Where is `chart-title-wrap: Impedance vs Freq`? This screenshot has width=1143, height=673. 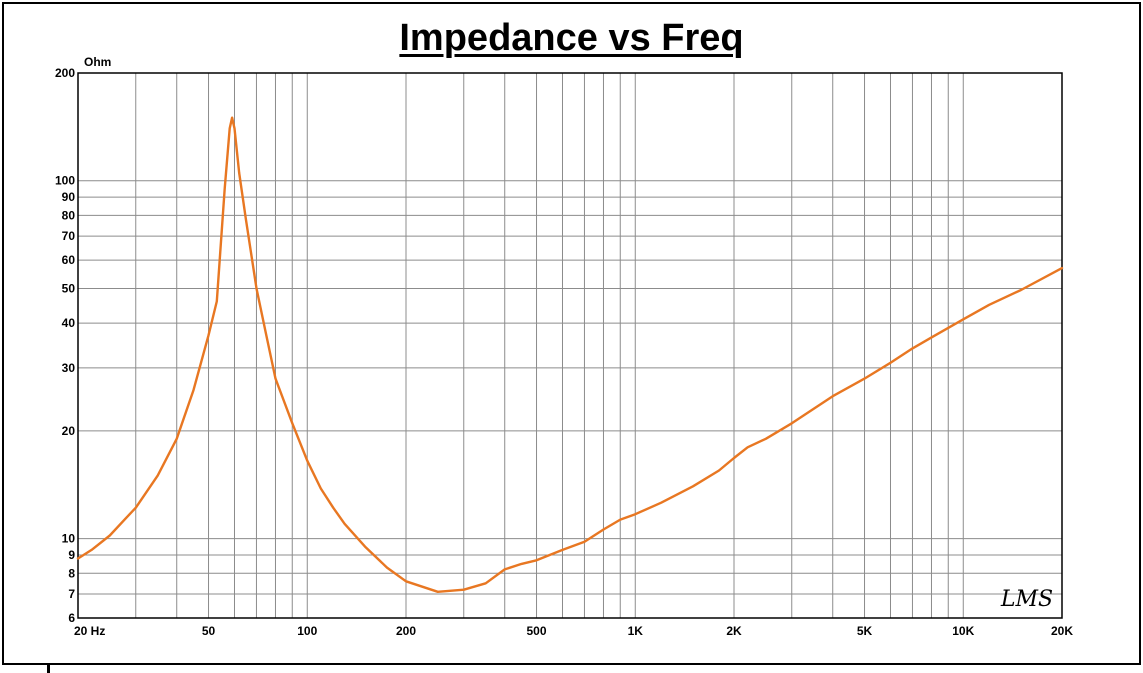
chart-title-wrap: Impedance vs Freq is located at coordinates (571, 38).